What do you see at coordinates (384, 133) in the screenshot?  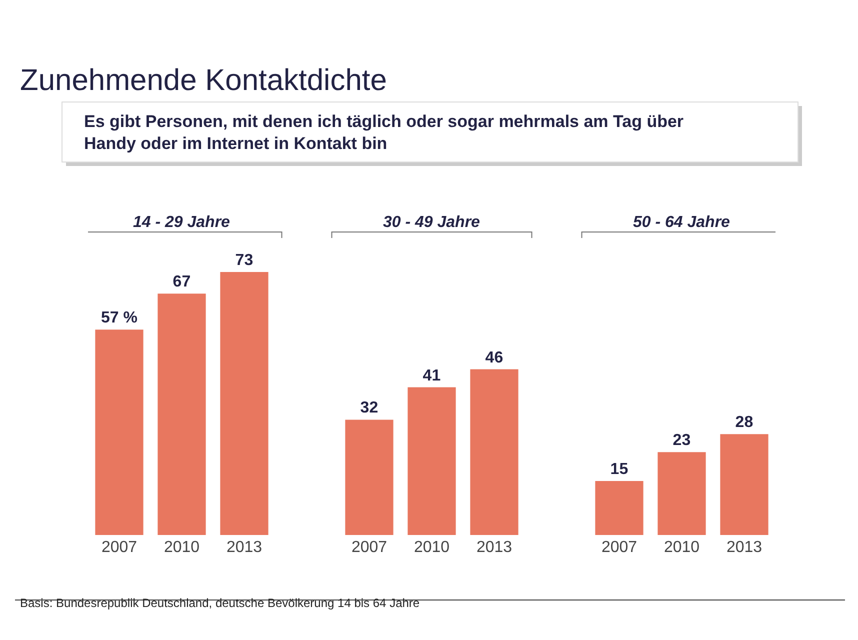 I see `chart-subtitle: Es gibt Personen, mit denen ich täglich oder sogar mehrmals am Tag über Handy oder im Internet in Kontakt bin` at bounding box center [384, 133].